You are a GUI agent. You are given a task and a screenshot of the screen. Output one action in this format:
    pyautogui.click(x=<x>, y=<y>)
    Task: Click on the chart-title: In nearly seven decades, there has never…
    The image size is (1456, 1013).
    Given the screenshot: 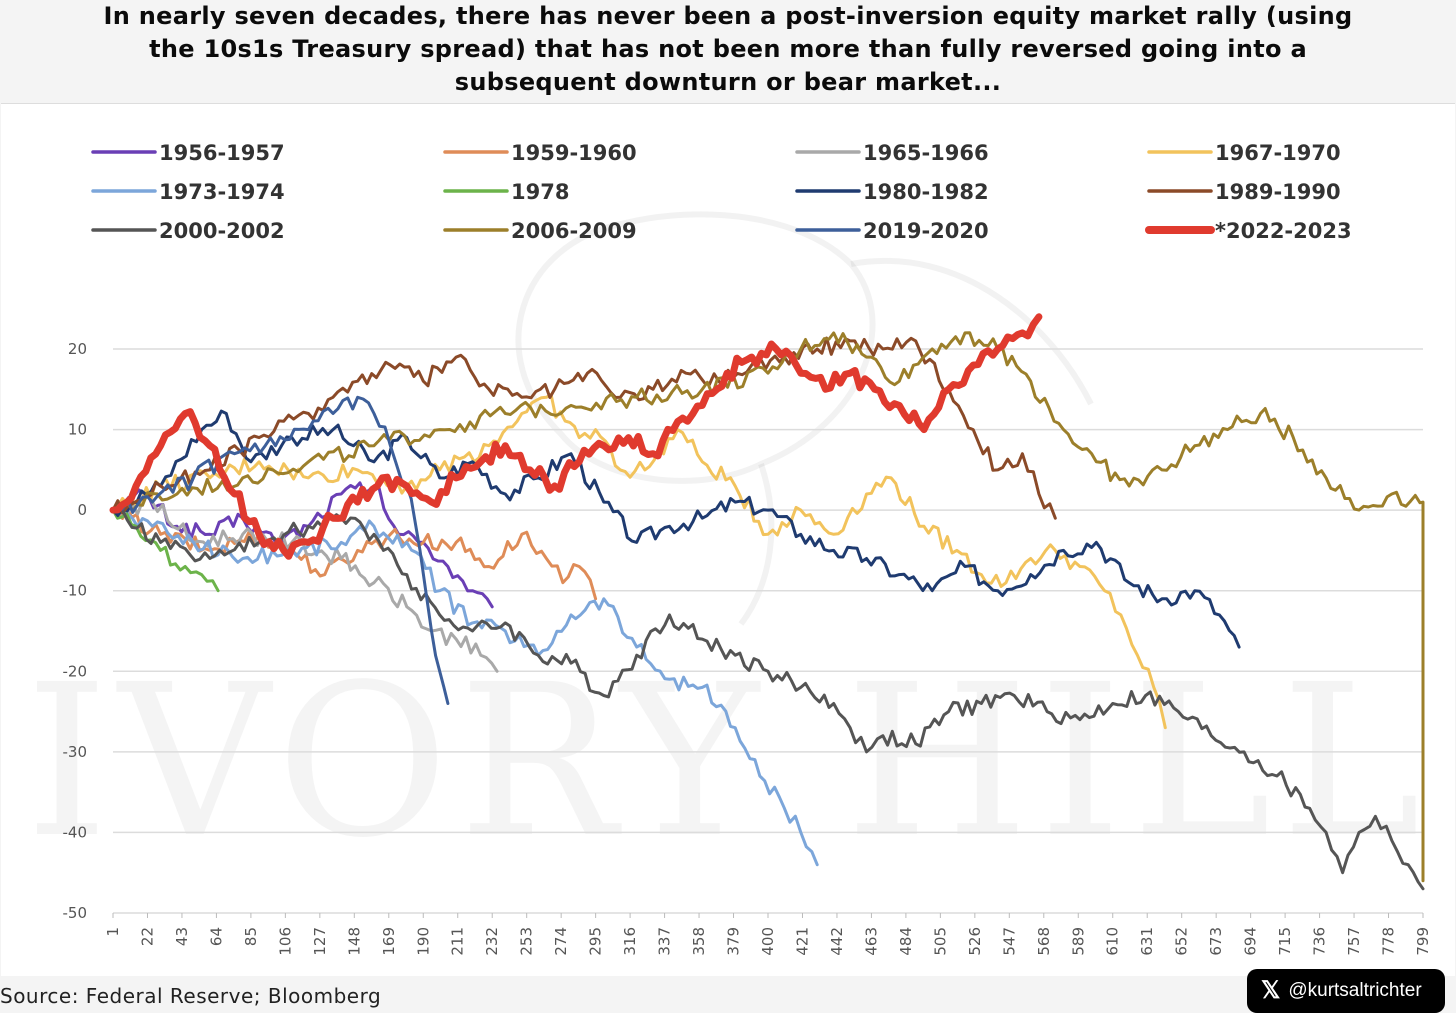 What is the action you would take?
    pyautogui.click(x=728, y=49)
    